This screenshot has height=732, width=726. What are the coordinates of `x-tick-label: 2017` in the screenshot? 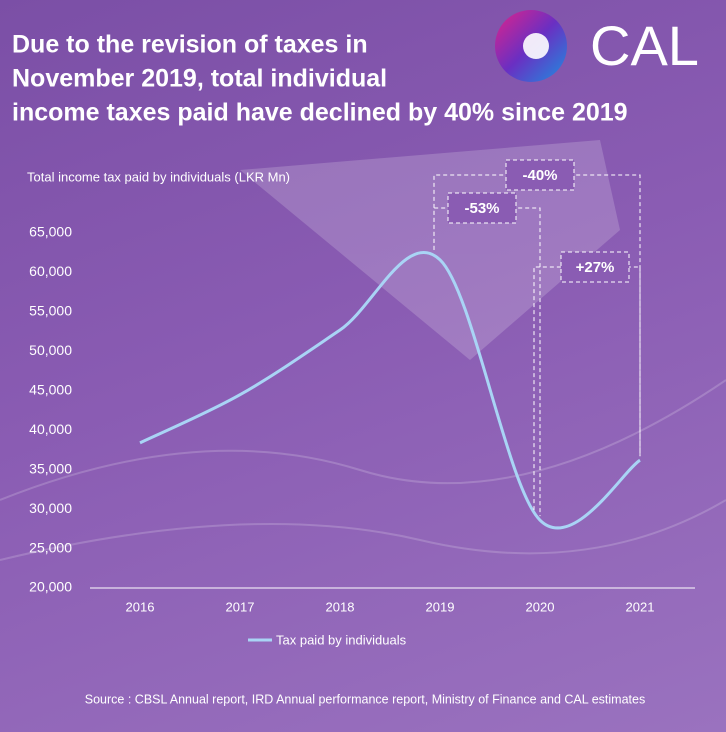 It's located at (240, 606).